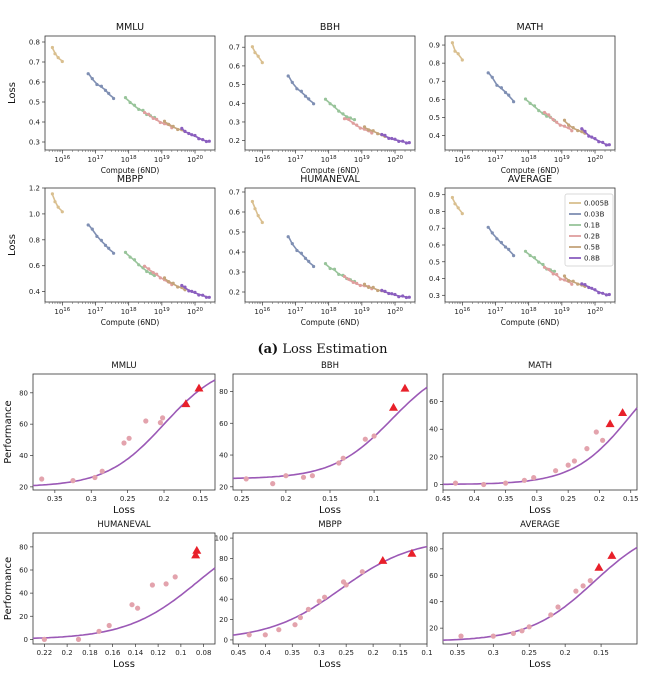  What do you see at coordinates (97, 236) in the screenshot?
I see `loss-mbpp-point-0.03B` at bounding box center [97, 236].